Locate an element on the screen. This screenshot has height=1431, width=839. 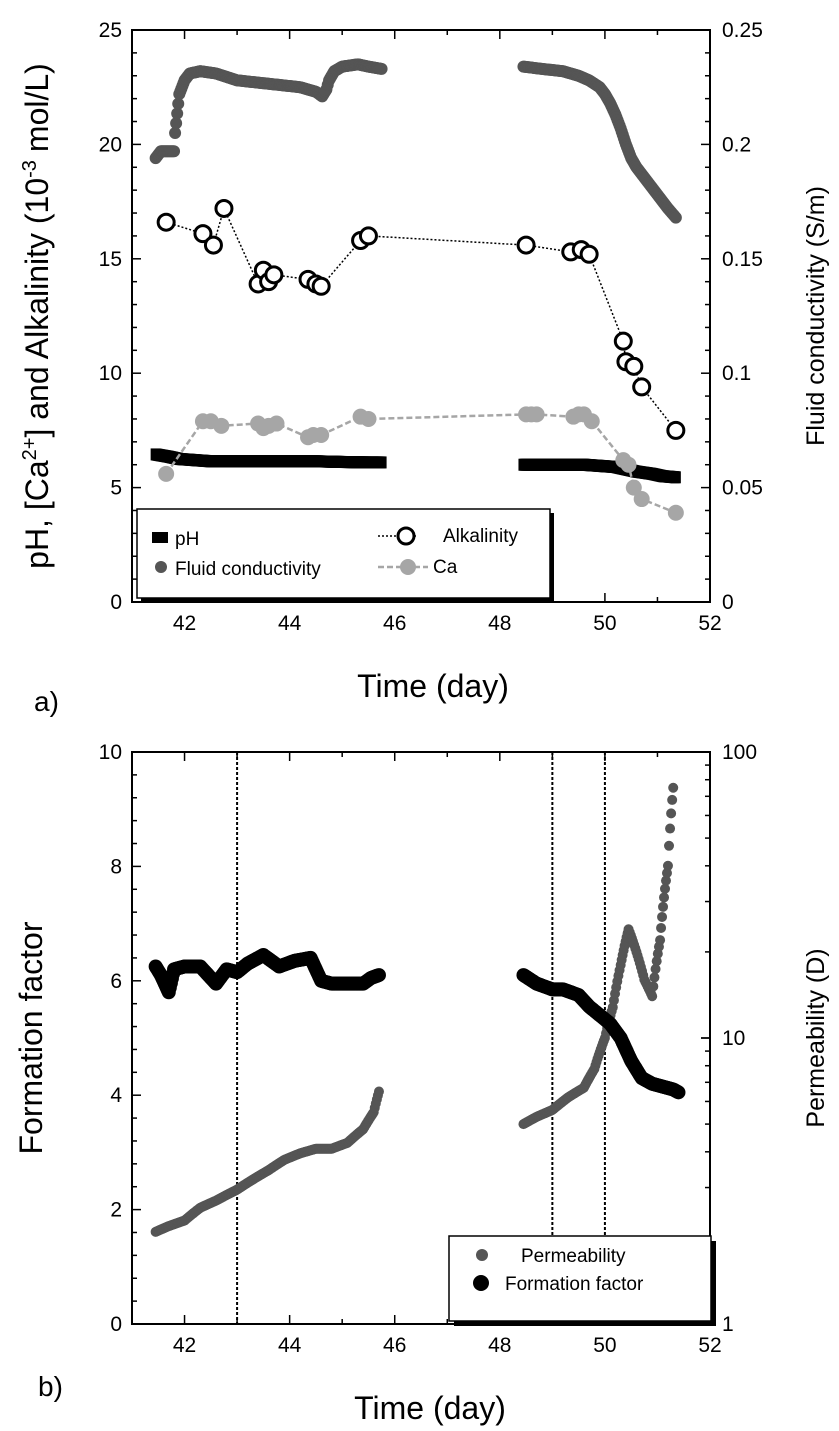
series-formation-factor is located at coordinates (417, 1024).